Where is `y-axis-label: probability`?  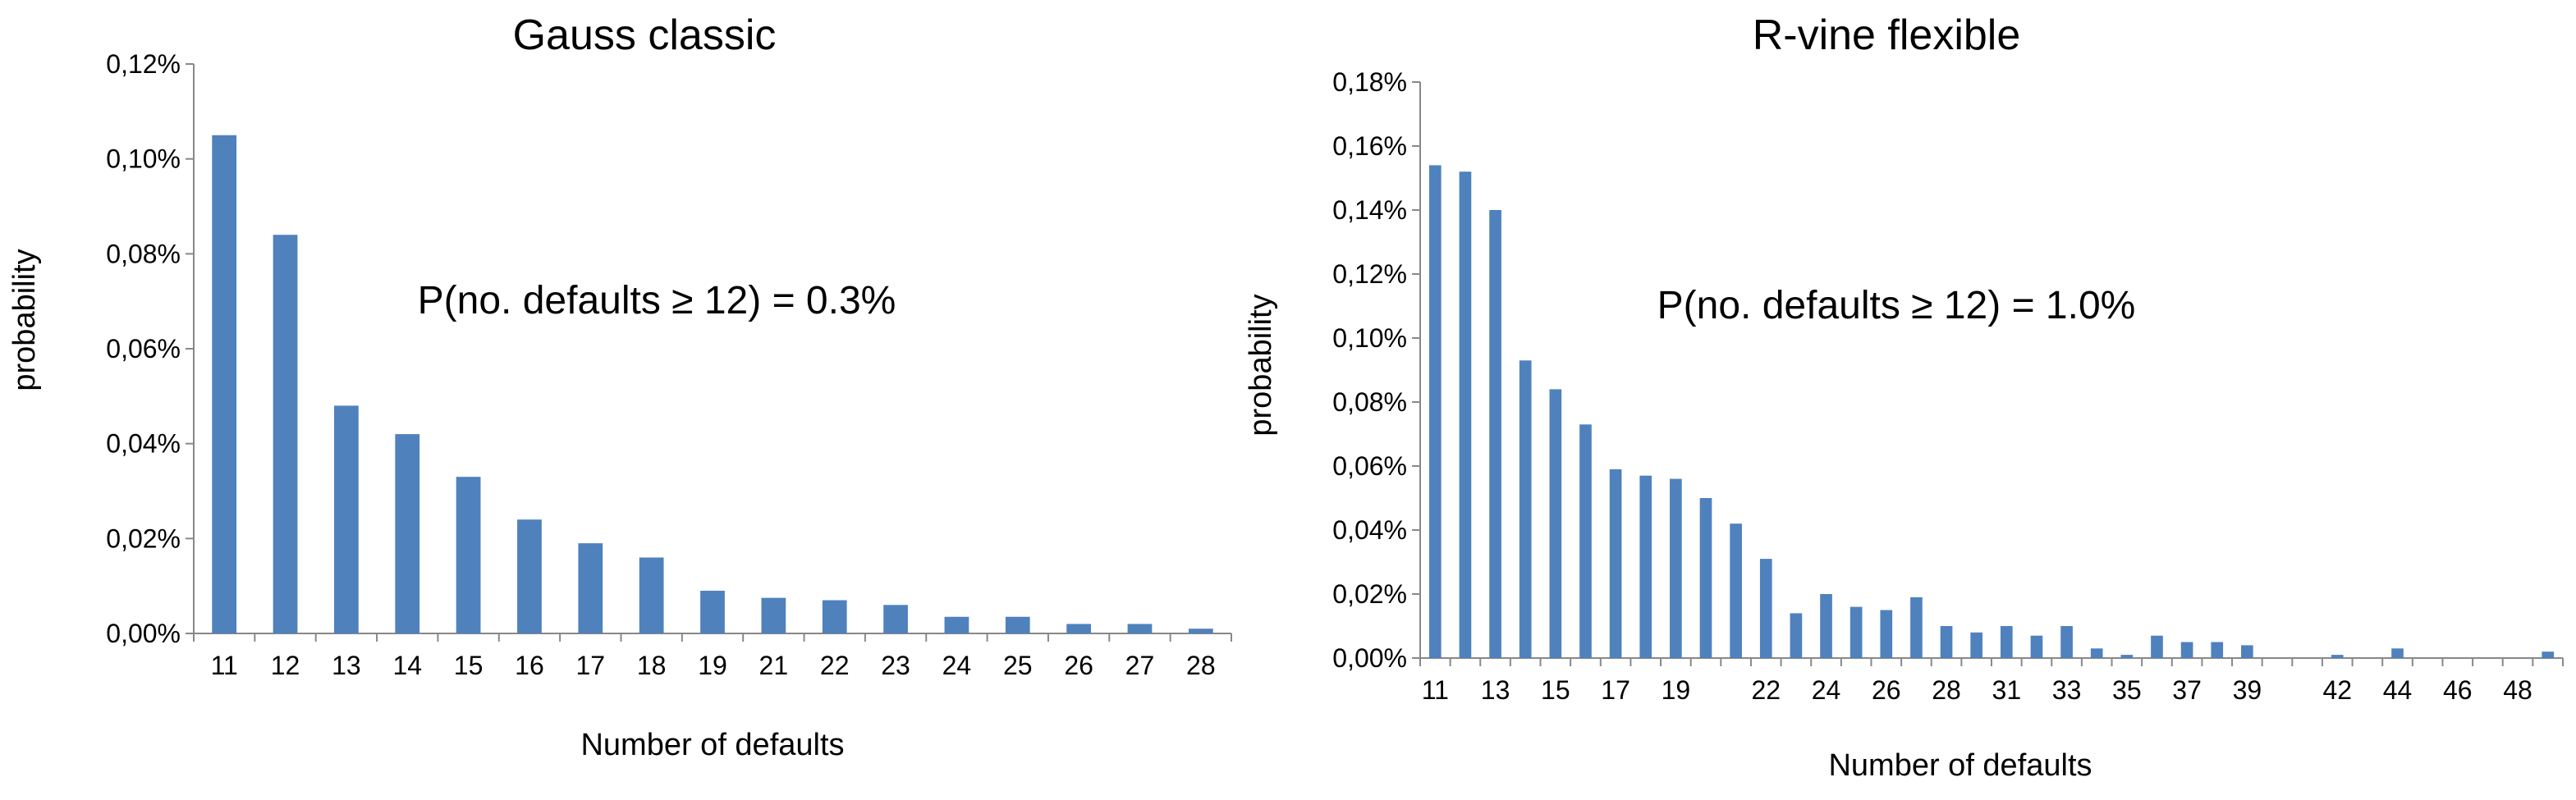
y-axis-label: probability is located at coordinates (25, 320).